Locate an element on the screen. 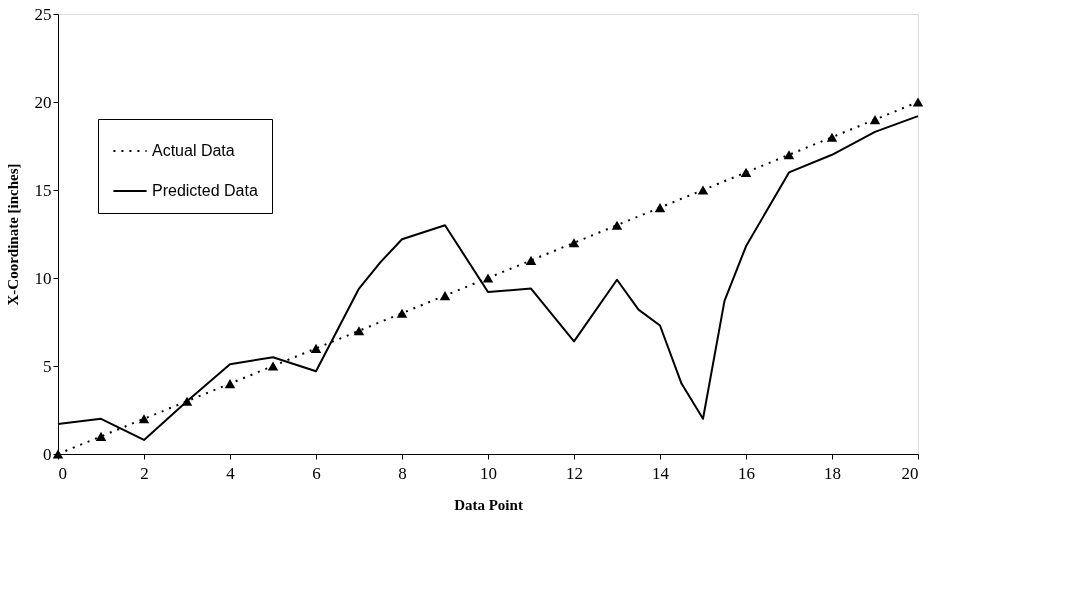 The width and height of the screenshot is (1068, 608). x-tick-label: 14 is located at coordinates (661, 473).